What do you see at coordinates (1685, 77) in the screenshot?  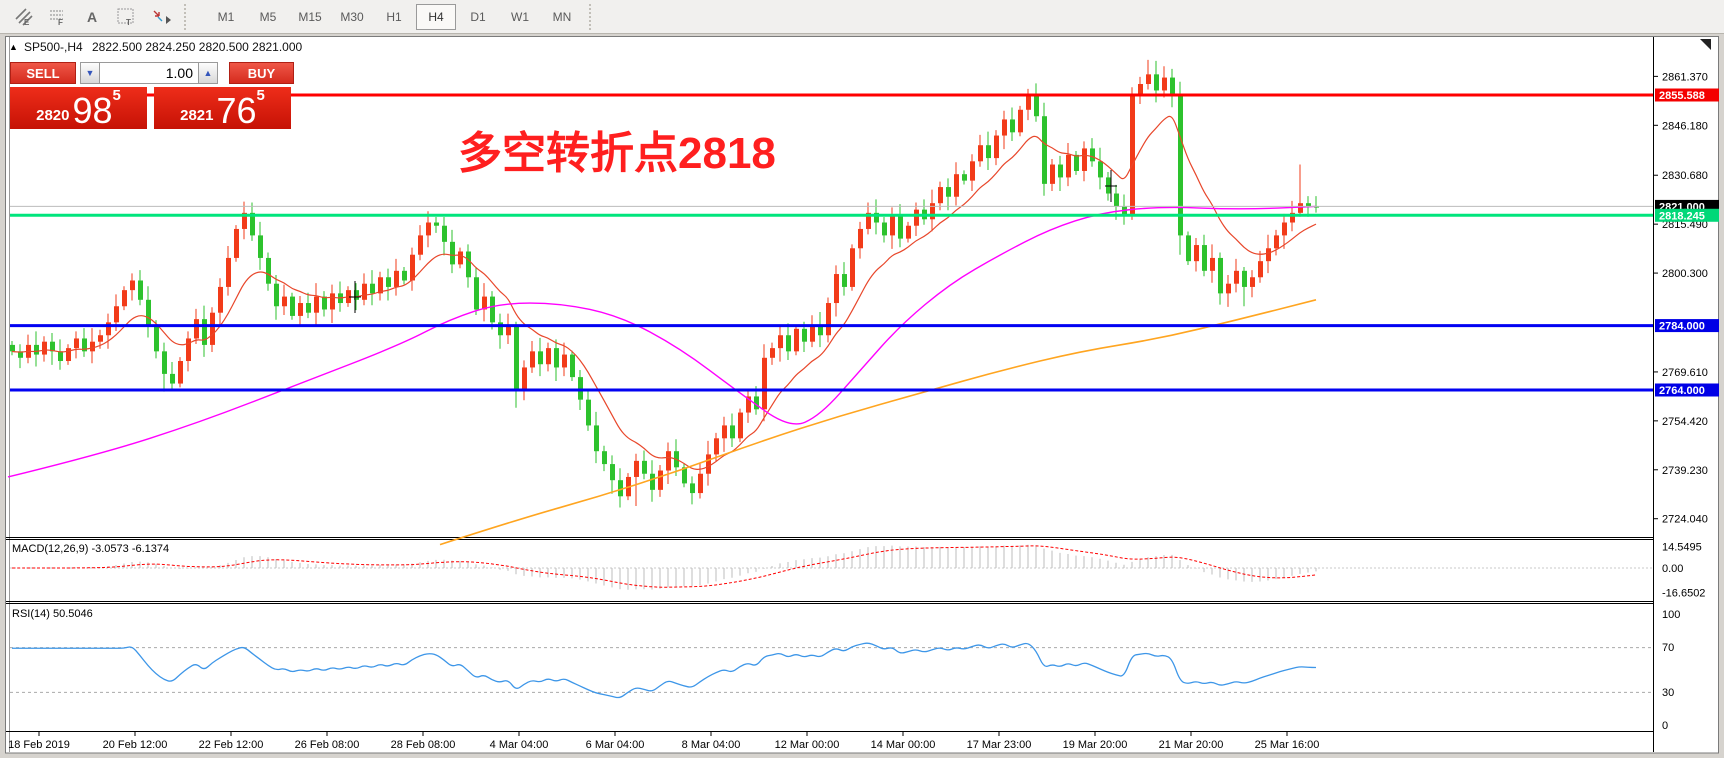 I see `svg-text: 2861.370` at bounding box center [1685, 77].